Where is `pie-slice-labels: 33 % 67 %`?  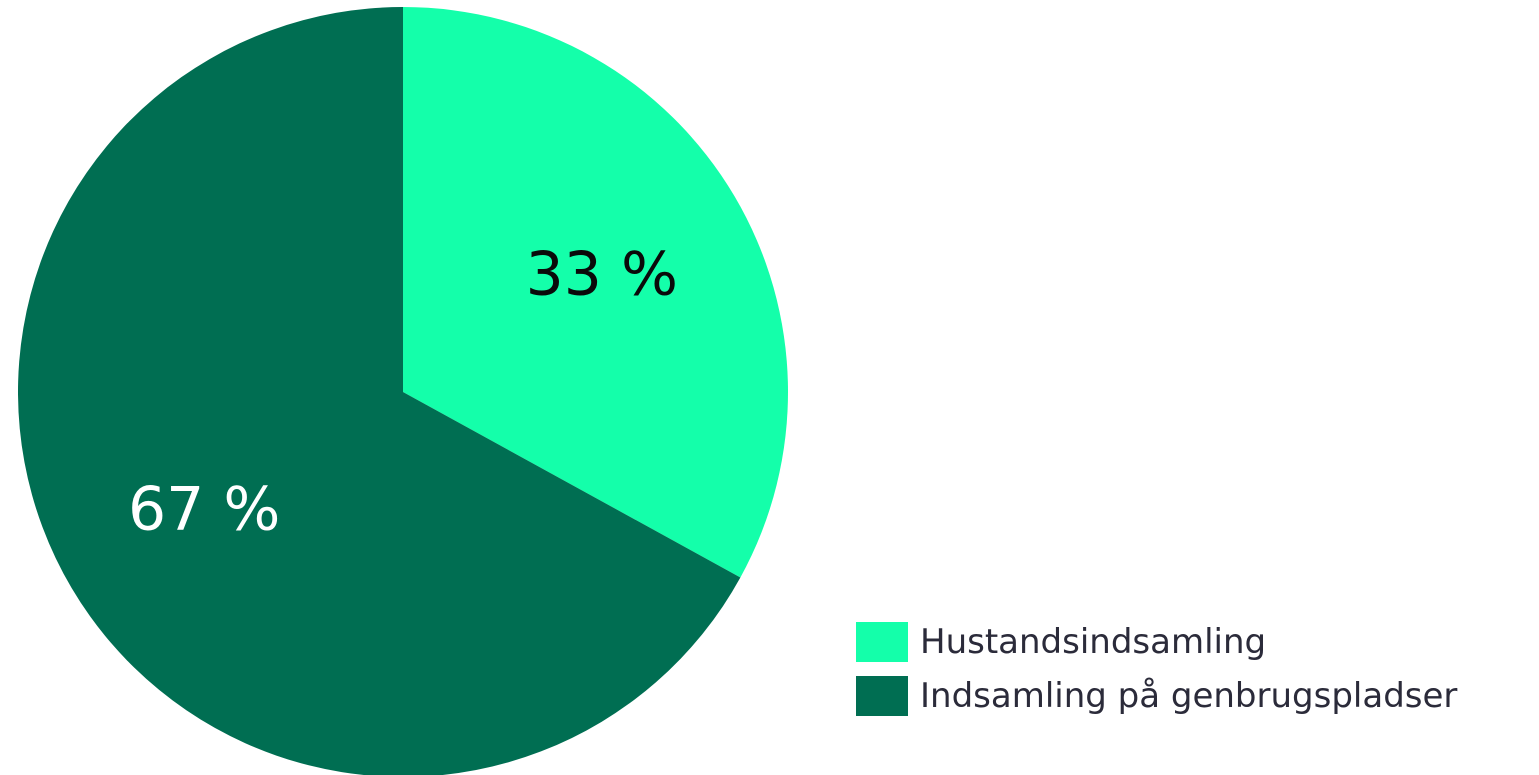 pie-slice-labels: 33 % 67 % is located at coordinates (403, 391).